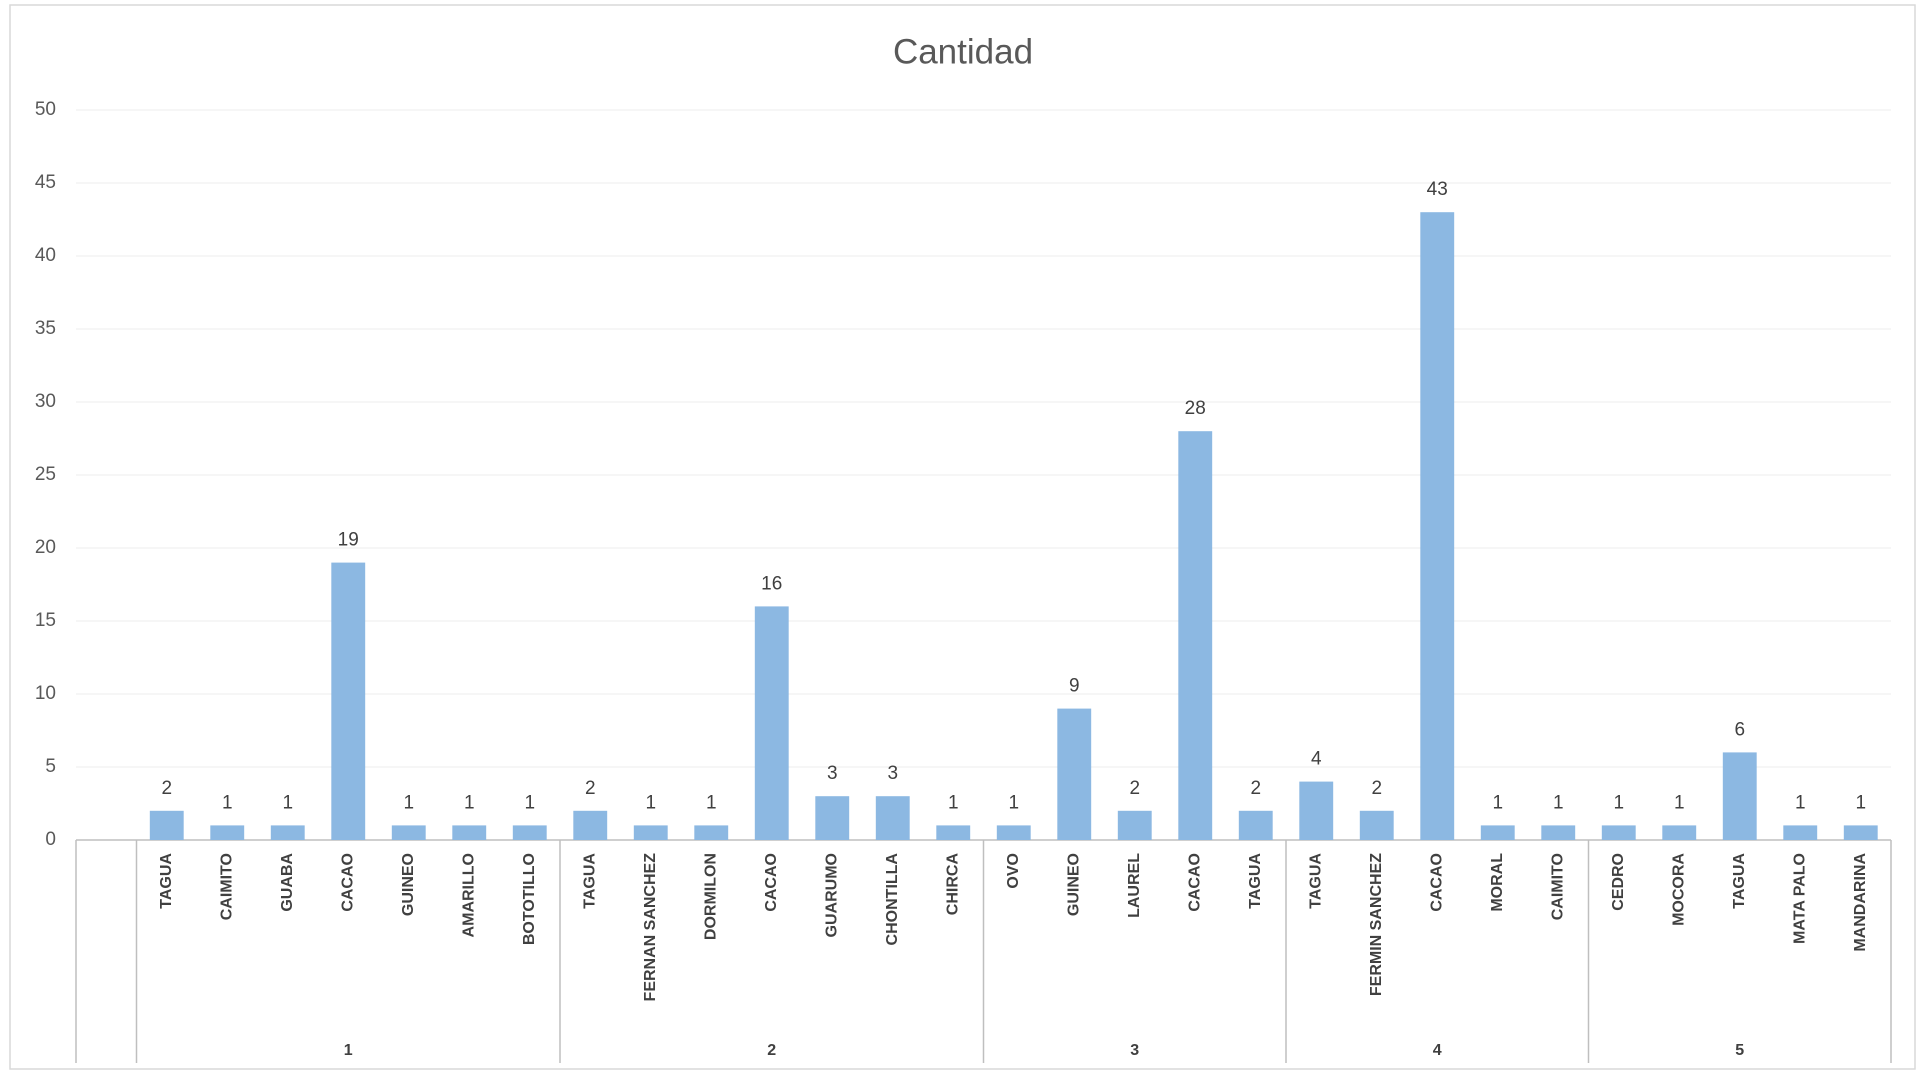 This screenshot has width=1925, height=1074. What do you see at coordinates (1618, 882) in the screenshot?
I see `x-tick-label: CEDRO` at bounding box center [1618, 882].